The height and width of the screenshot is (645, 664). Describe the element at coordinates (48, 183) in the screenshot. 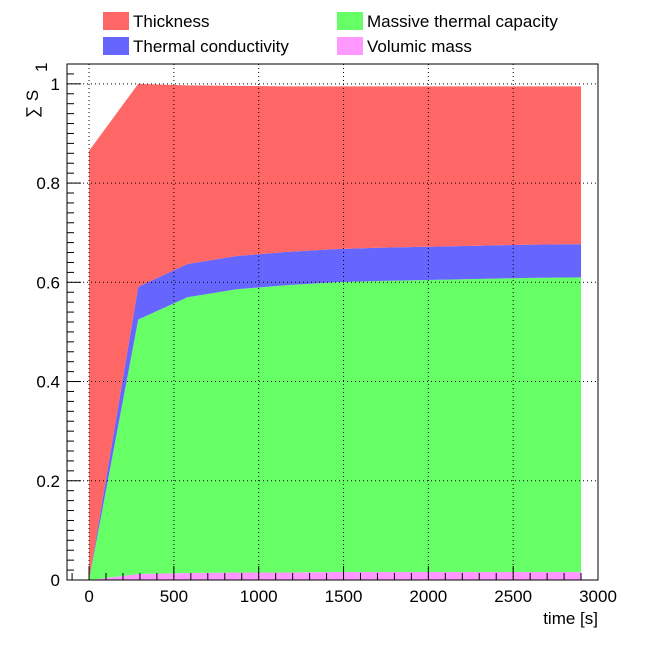

I see `y-tick-label: 0.8` at that location.